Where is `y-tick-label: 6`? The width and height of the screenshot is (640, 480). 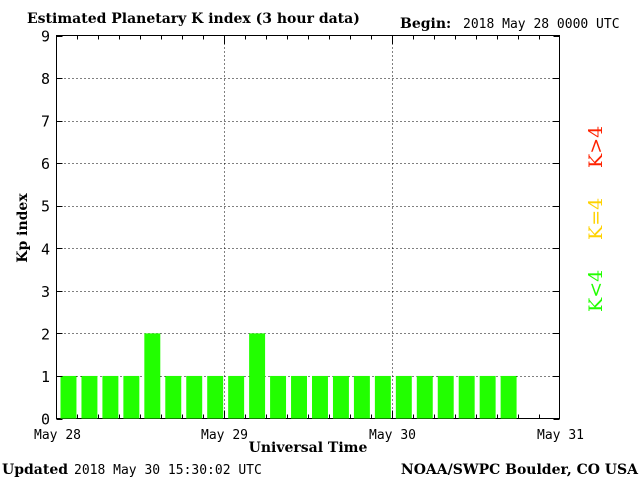
y-tick-label: 6 is located at coordinates (45, 164).